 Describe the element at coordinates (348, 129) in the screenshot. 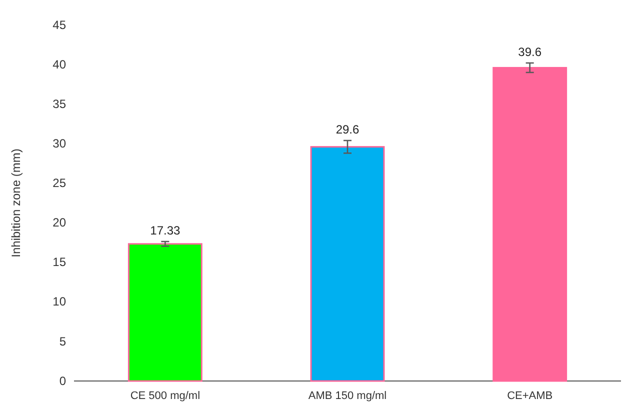

I see `data-label: 29.6` at that location.